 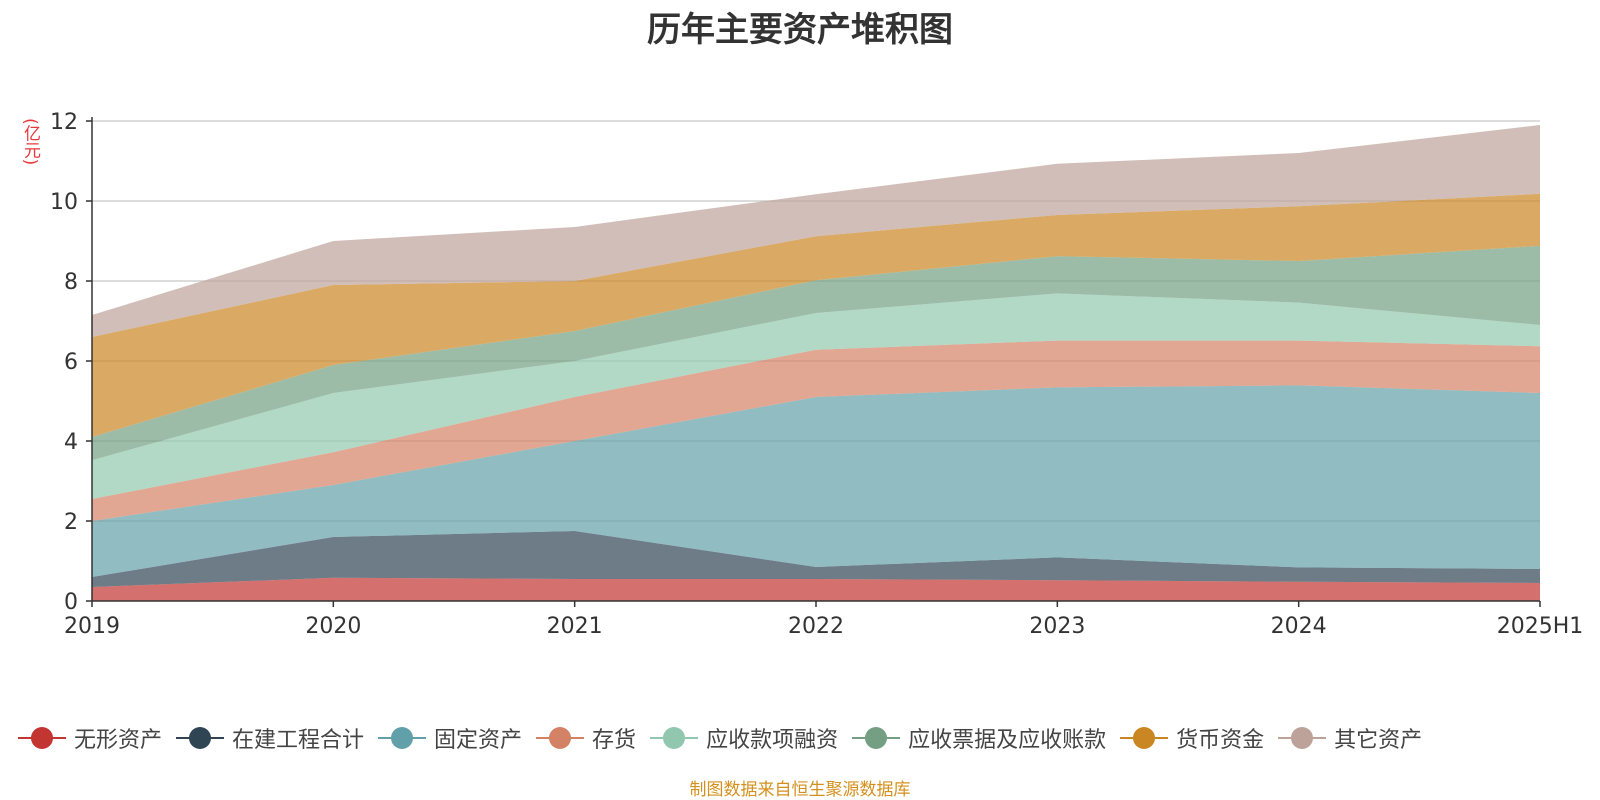 I want to click on legend-label: 其它资产, so click(x=1378, y=740).